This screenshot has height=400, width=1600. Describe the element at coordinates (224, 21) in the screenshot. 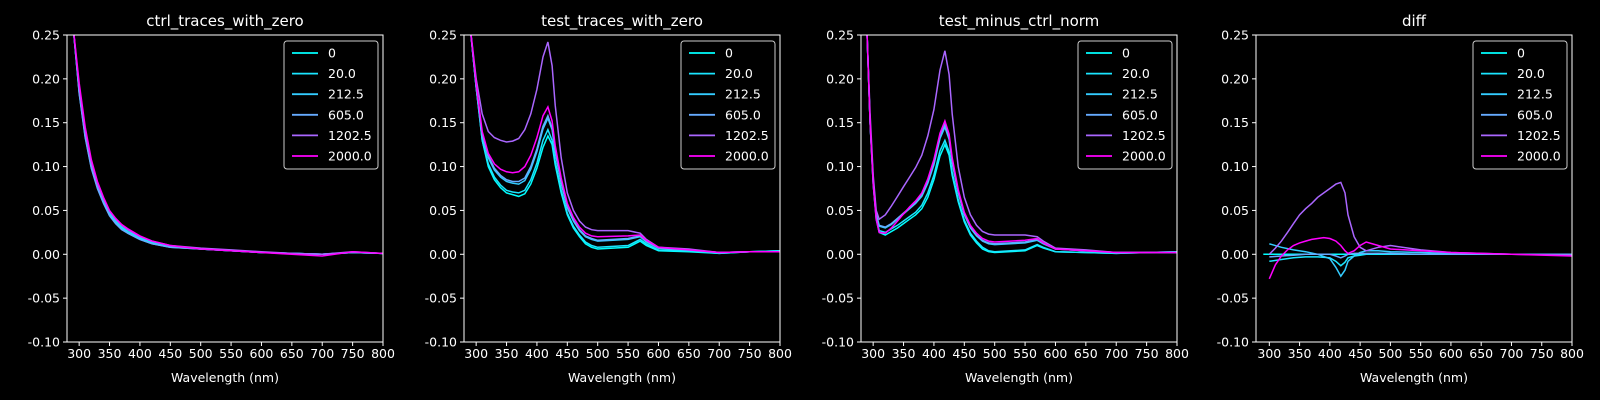

I see `chart-title: ctrl_traces_with_zero` at that location.